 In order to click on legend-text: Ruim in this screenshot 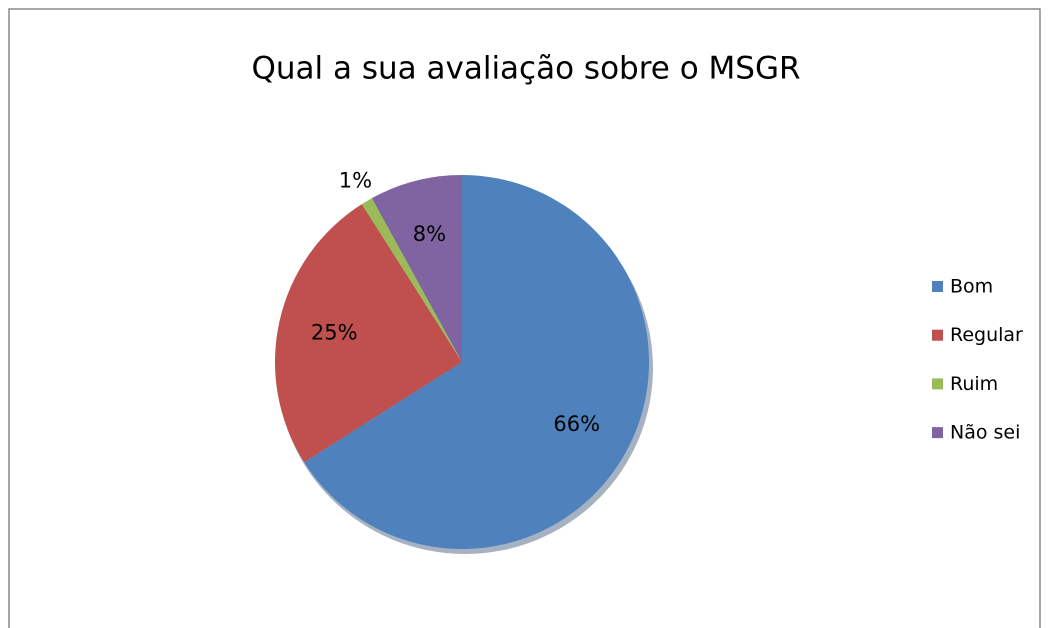, I will do `click(974, 384)`.